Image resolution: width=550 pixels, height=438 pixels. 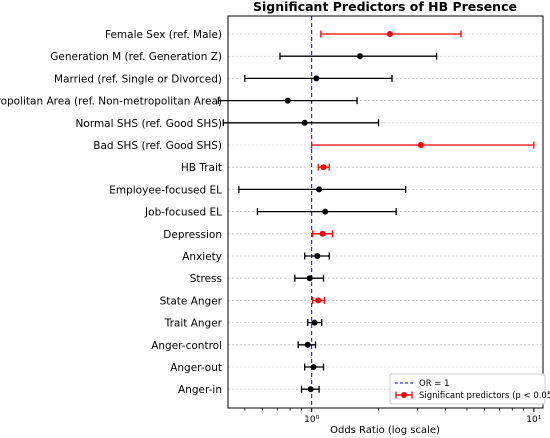 What do you see at coordinates (157, 146) in the screenshot?
I see `category-label: Bad SHS (ref. Good SHS)` at bounding box center [157, 146].